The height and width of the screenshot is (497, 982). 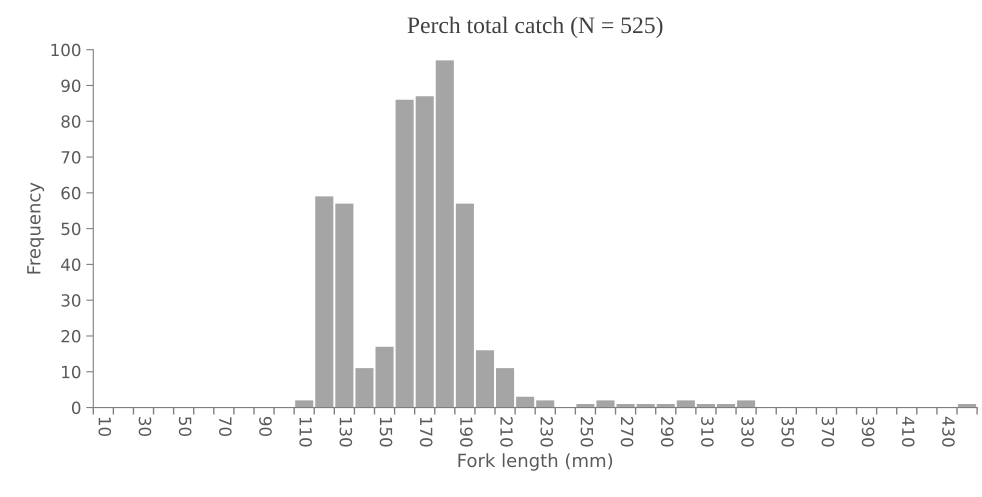 What do you see at coordinates (535, 27) in the screenshot?
I see `chart-title: Perch total catch (N = 525)` at bounding box center [535, 27].